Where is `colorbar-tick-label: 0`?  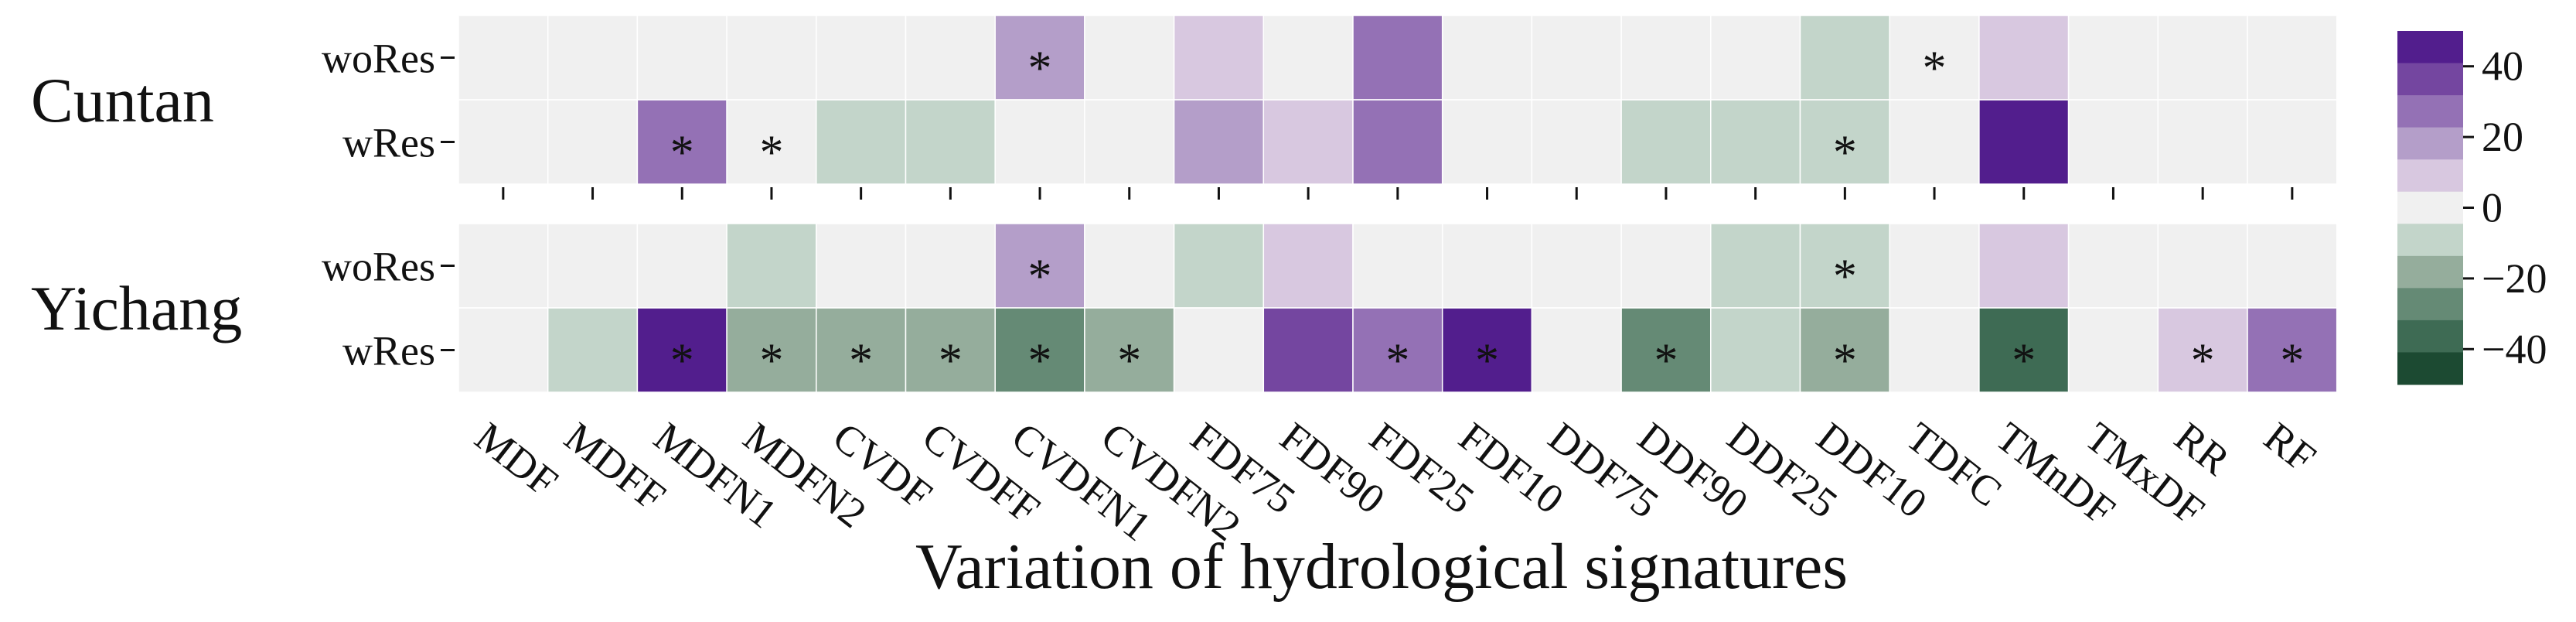
colorbar-tick-label: 0 is located at coordinates (2492, 208).